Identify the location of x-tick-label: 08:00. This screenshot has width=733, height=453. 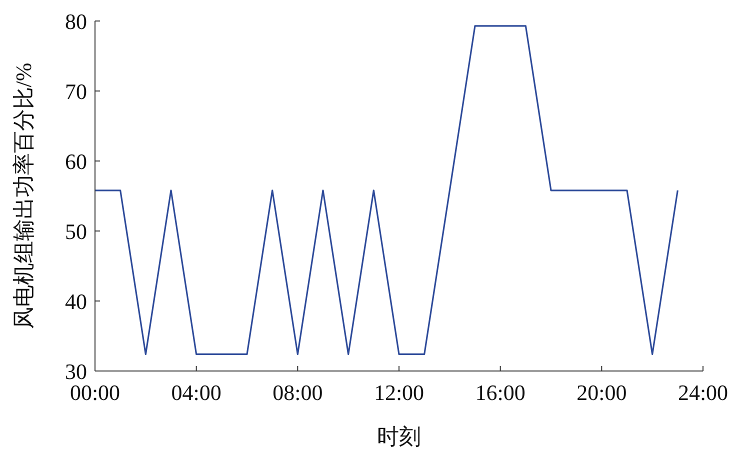
(297, 392).